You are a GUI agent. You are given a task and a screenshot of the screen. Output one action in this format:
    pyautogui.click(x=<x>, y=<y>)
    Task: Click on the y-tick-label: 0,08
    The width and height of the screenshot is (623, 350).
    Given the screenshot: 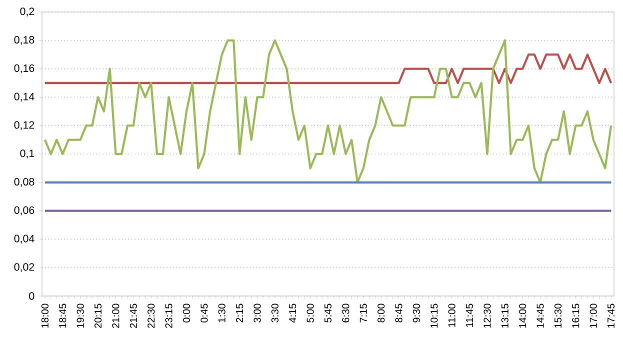 What is the action you would take?
    pyautogui.click(x=24, y=182)
    